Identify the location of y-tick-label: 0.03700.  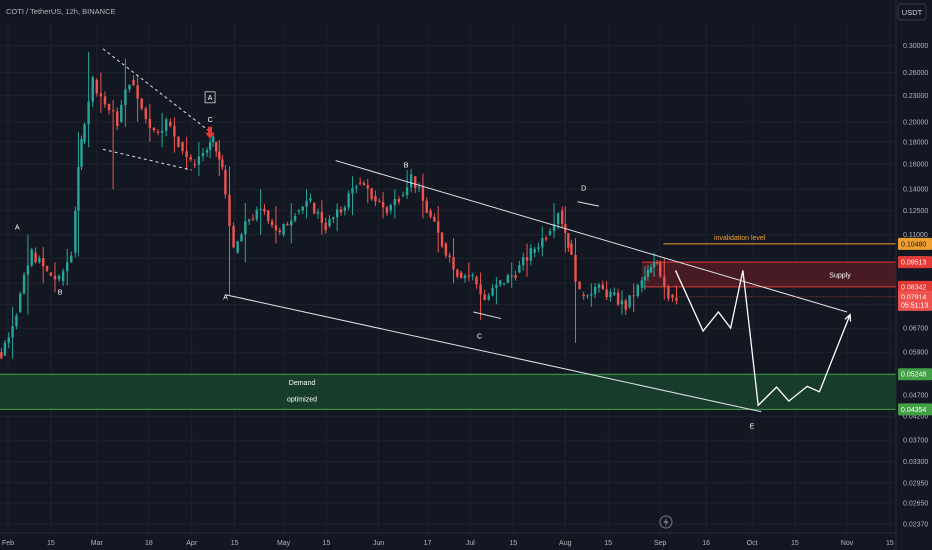
(915, 441).